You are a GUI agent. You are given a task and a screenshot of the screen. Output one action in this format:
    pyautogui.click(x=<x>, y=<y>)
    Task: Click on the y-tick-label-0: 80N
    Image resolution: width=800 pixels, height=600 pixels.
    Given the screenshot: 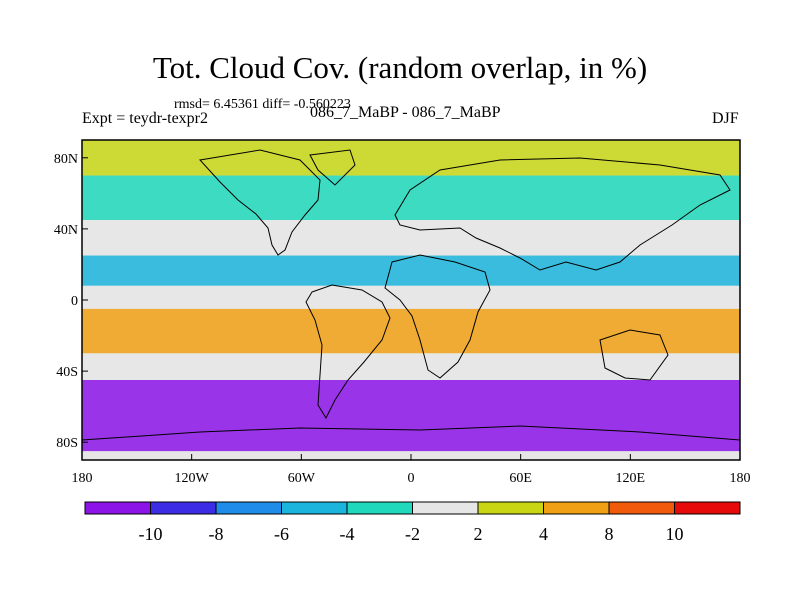 What is the action you would take?
    pyautogui.click(x=66, y=159)
    